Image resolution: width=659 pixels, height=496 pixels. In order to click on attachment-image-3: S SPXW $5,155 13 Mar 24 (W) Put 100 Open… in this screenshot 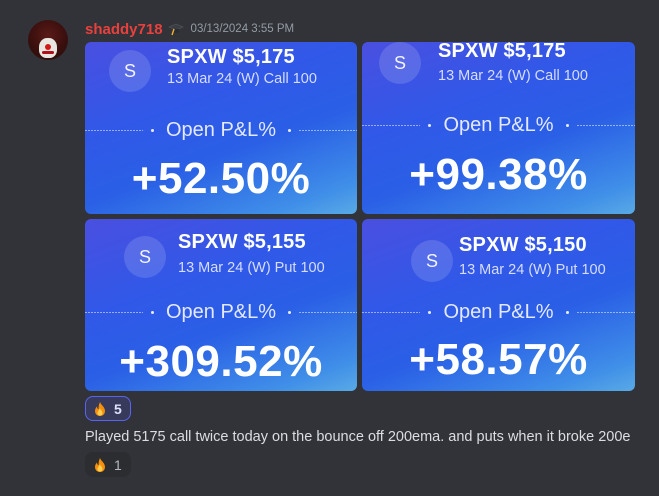, I will do `click(221, 305)`.